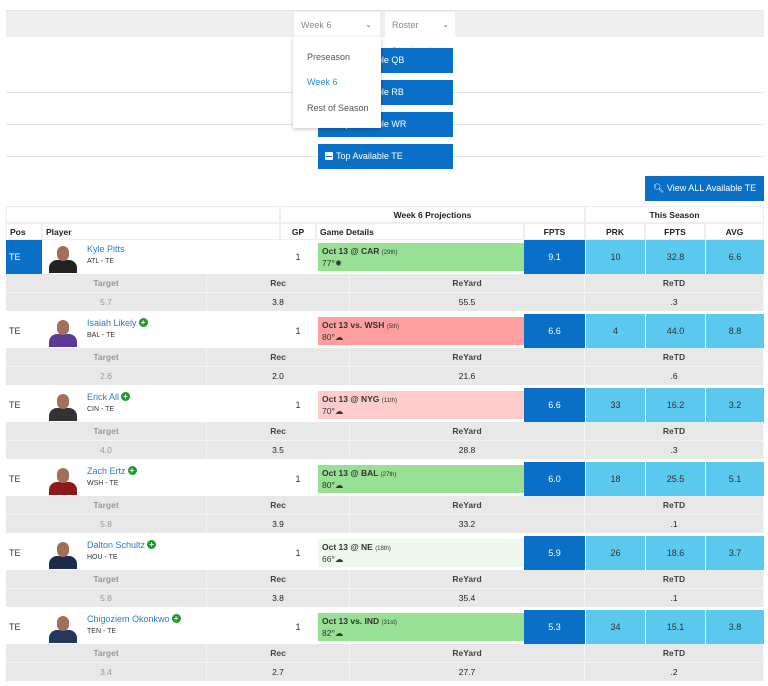 The height and width of the screenshot is (686, 768). I want to click on player-name-link: Zach Ertz, so click(106, 471).